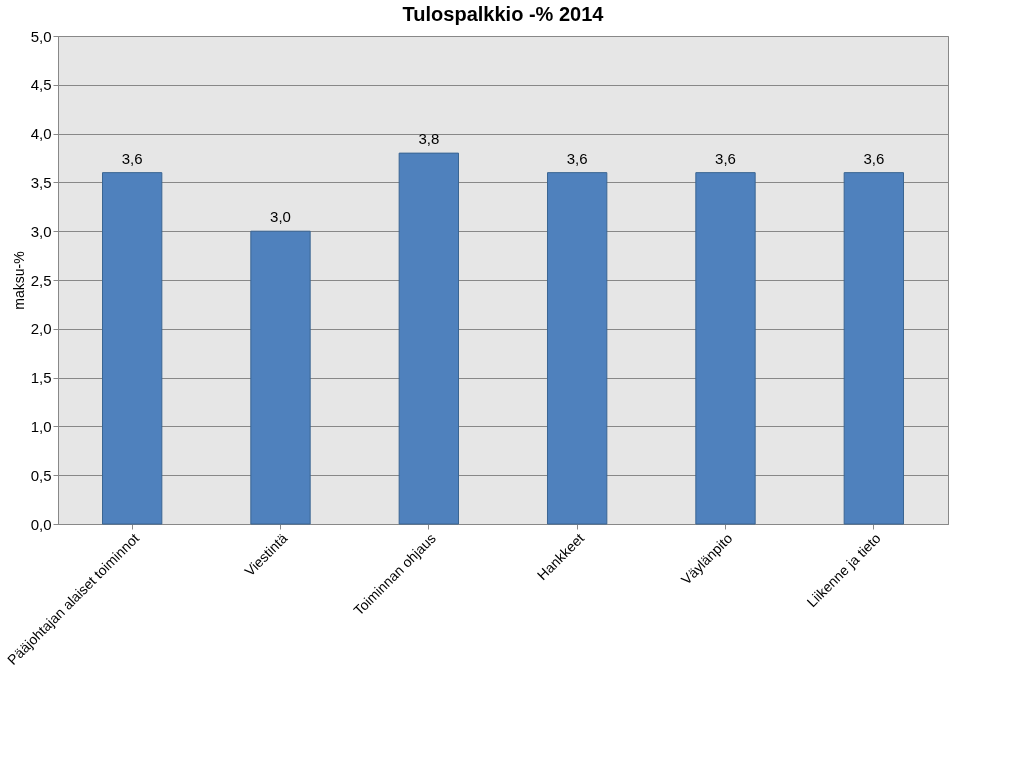 The height and width of the screenshot is (778, 1019). Describe the element at coordinates (41, 426) in the screenshot. I see `y-tick-label: 1,0` at that location.